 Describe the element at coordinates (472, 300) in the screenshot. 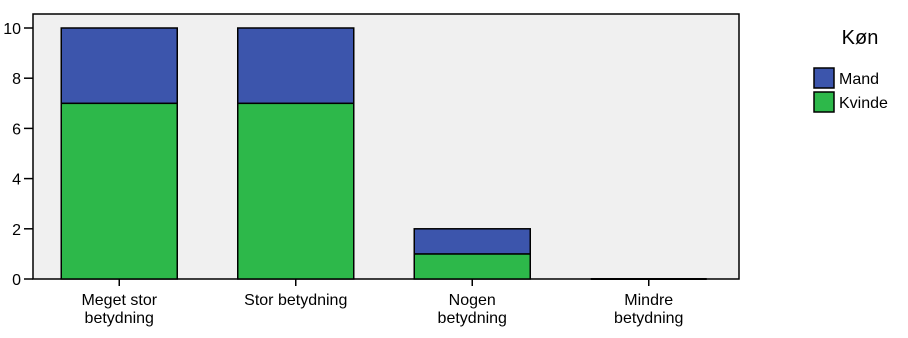

I see `x-tick-label-line: Nogen` at that location.